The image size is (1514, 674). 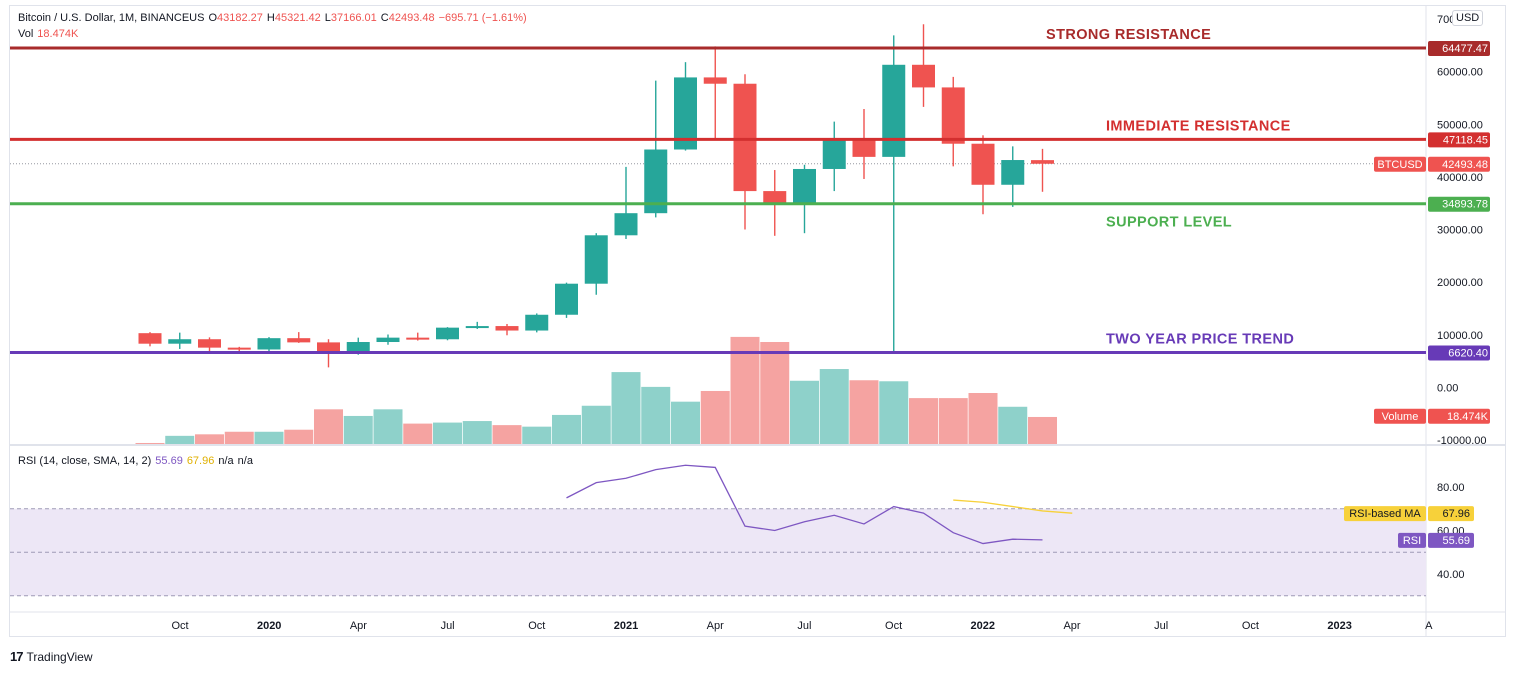 I want to click on open-label: O, so click(x=213, y=18).